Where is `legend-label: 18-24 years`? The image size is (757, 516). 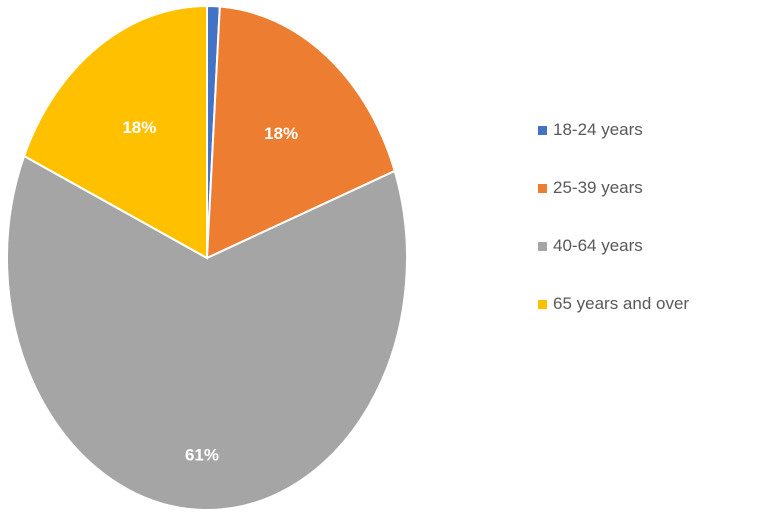
legend-label: 18-24 years is located at coordinates (598, 129).